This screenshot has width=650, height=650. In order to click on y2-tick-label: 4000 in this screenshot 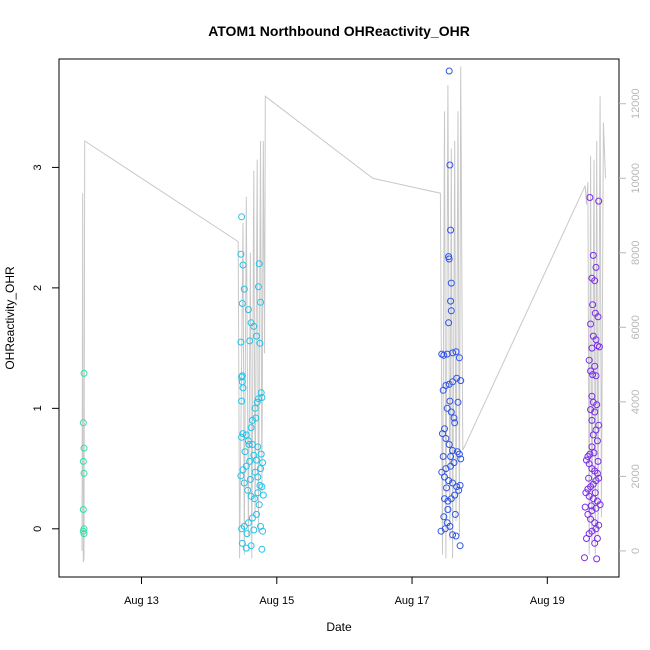, I will do `click(636, 402)`.